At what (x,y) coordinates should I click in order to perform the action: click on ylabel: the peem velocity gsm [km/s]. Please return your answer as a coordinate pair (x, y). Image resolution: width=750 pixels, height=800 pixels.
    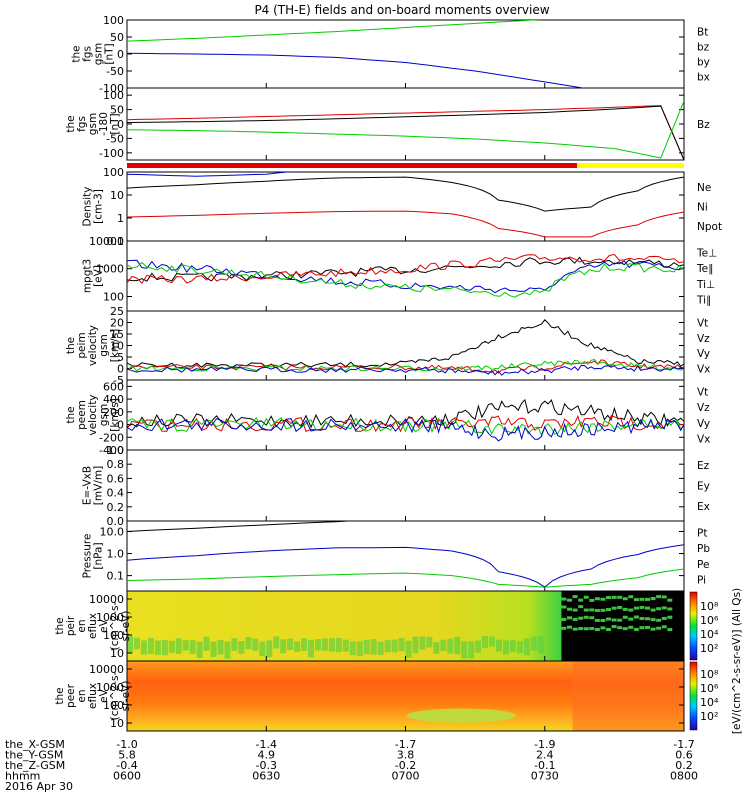
    Looking at the image, I should click on (93, 414).